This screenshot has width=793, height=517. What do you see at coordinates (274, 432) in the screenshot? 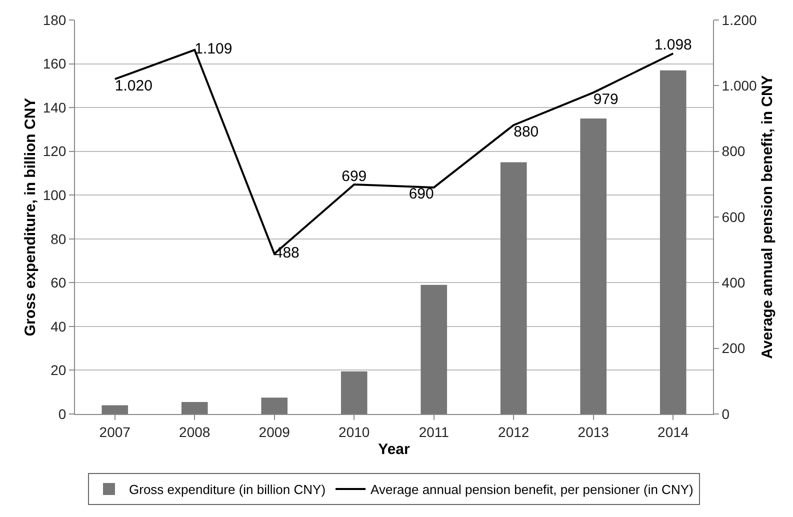
I see `x-tick-label: 2009` at bounding box center [274, 432].